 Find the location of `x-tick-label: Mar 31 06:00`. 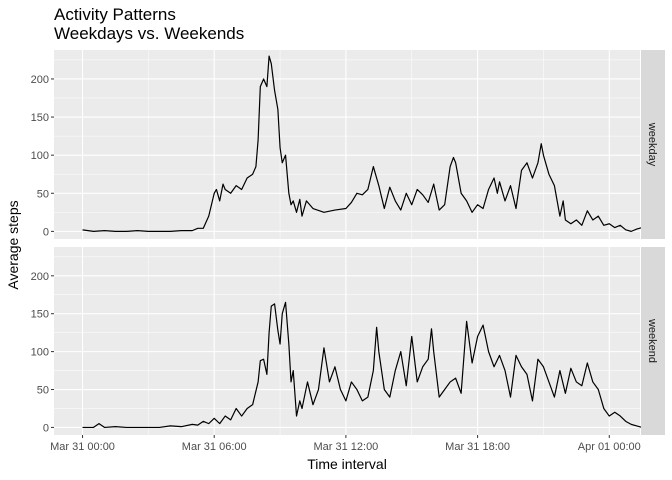

x-tick-label: Mar 31 06:00 is located at coordinates (214, 447).